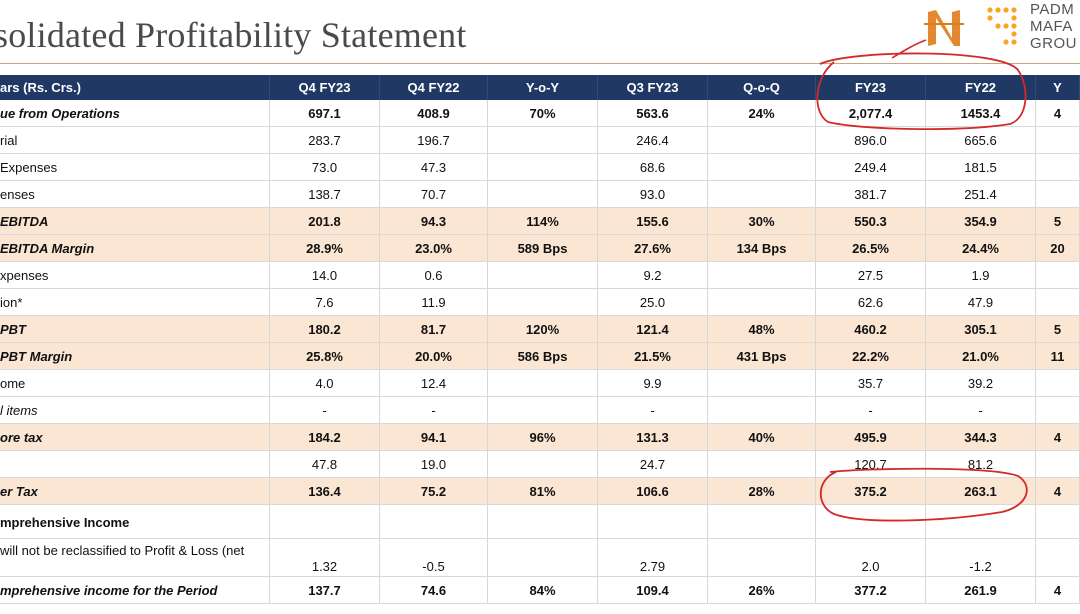  Describe the element at coordinates (653, 275) in the screenshot. I see `table-cell: 9.2` at that location.